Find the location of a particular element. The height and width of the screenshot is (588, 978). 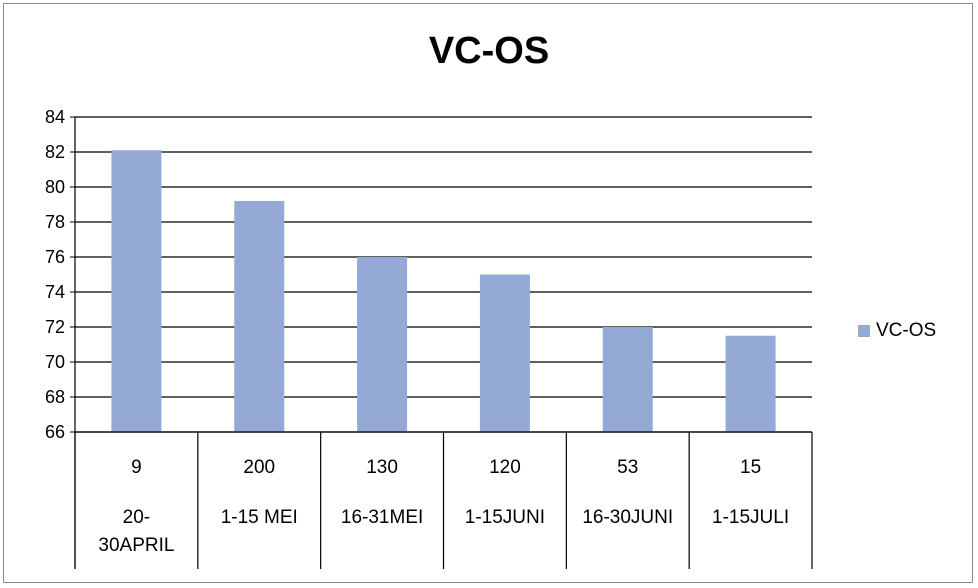

category-count-label: 15 is located at coordinates (750, 467).